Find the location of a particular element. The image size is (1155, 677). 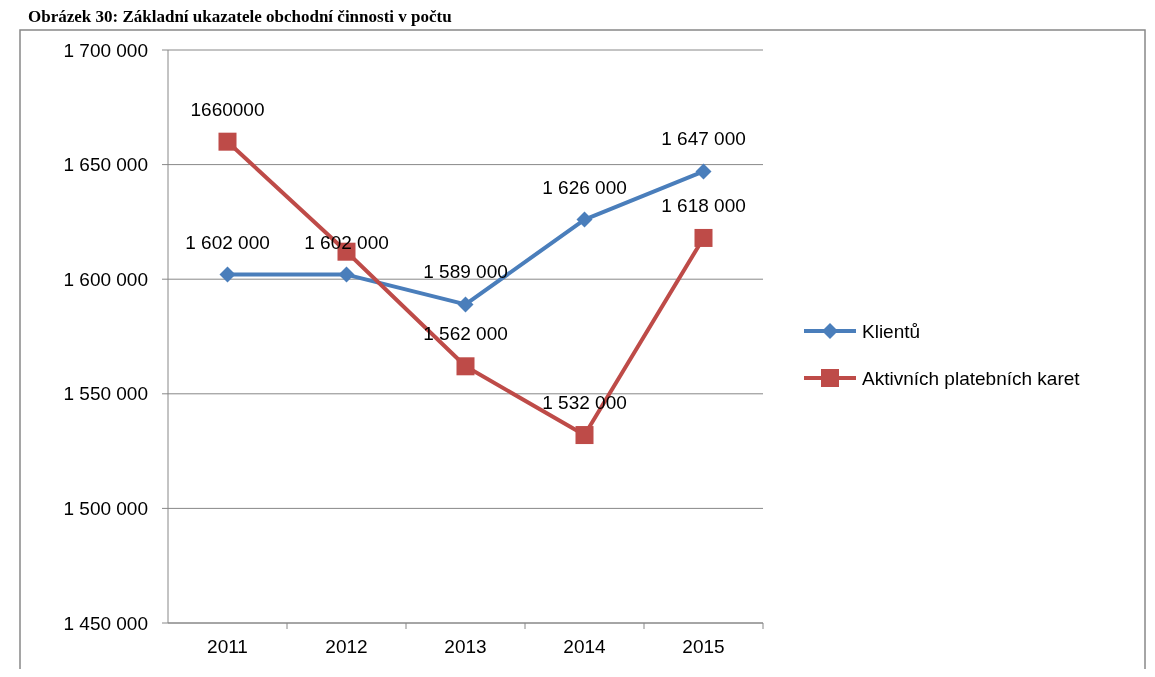

data-label: 1 647 000 is located at coordinates (703, 139).